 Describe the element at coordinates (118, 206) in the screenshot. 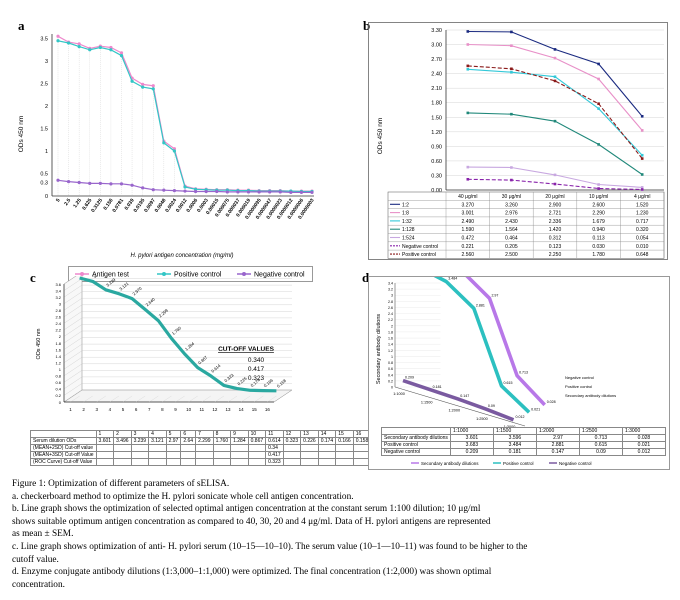

I see `panel-a-x-tick-label: 0.0781` at that location.